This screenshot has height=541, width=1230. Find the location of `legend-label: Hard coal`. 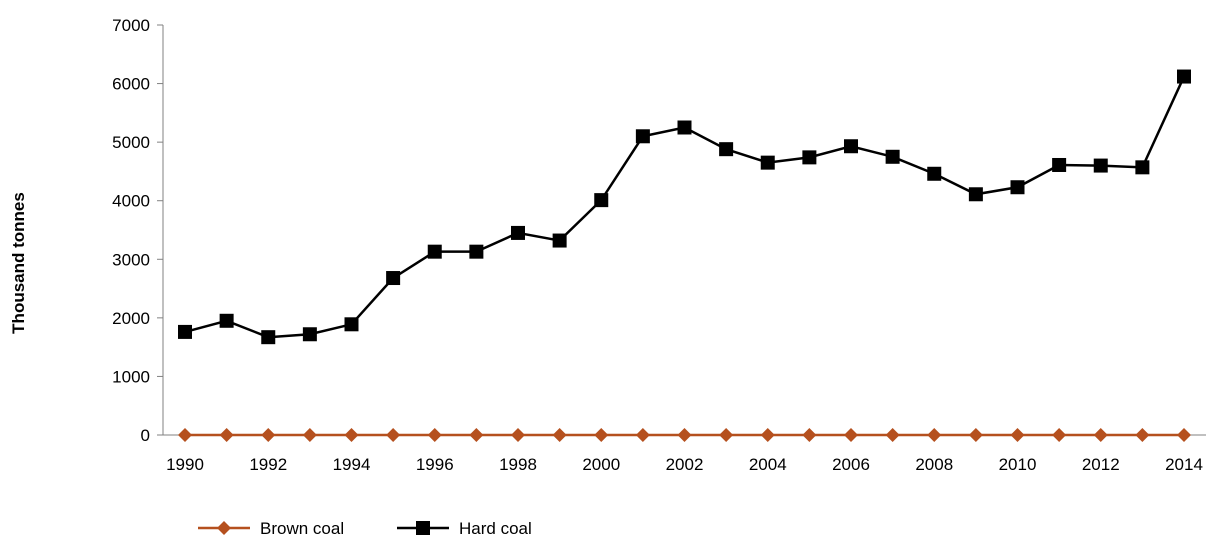

legend-label: Hard coal is located at coordinates (495, 527).